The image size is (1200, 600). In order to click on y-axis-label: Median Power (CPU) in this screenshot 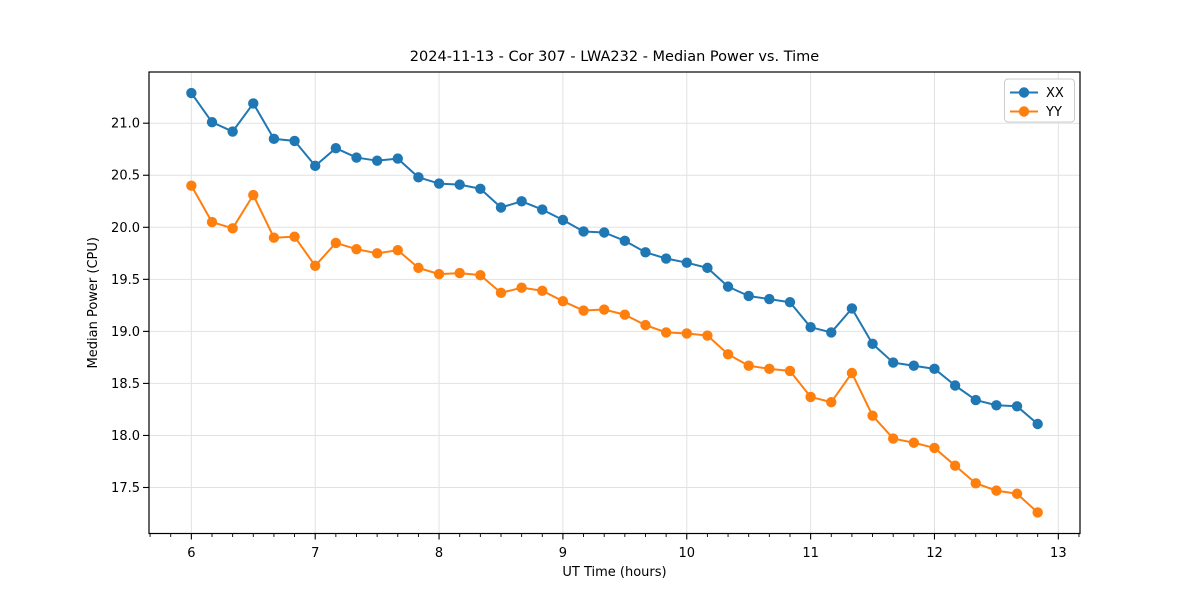, I will do `click(93, 302)`.